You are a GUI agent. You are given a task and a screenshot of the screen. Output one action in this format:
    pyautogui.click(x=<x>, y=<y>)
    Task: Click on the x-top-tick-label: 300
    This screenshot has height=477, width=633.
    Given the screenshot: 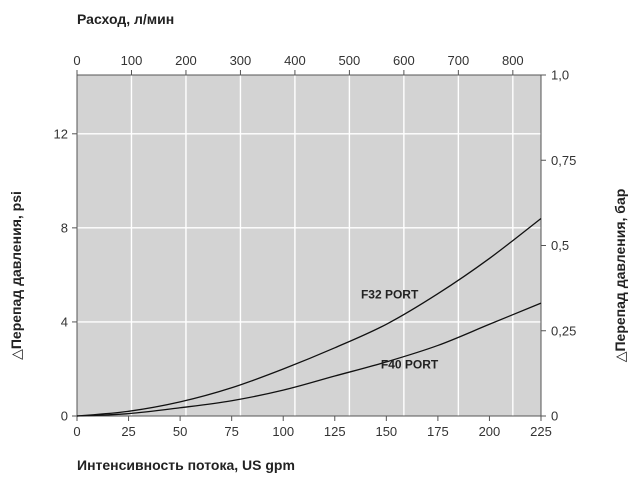 What is the action you would take?
    pyautogui.click(x=241, y=60)
    